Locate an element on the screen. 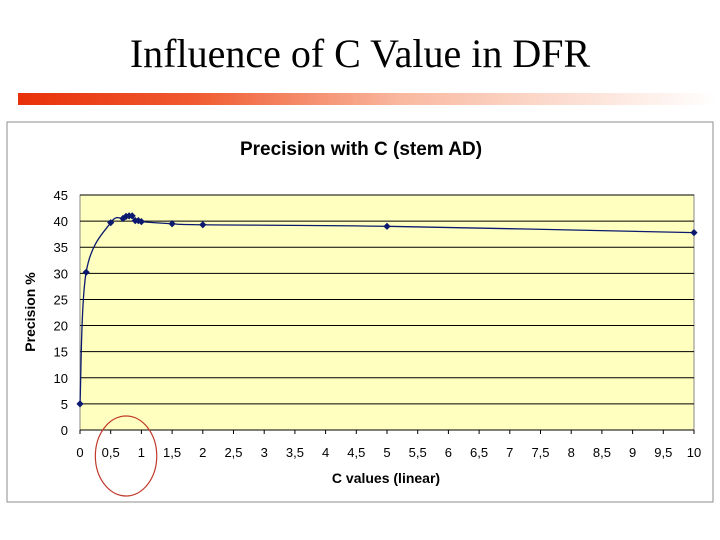 The image size is (720, 540). slide-title: Influence of C Value in DFR is located at coordinates (360, 53).